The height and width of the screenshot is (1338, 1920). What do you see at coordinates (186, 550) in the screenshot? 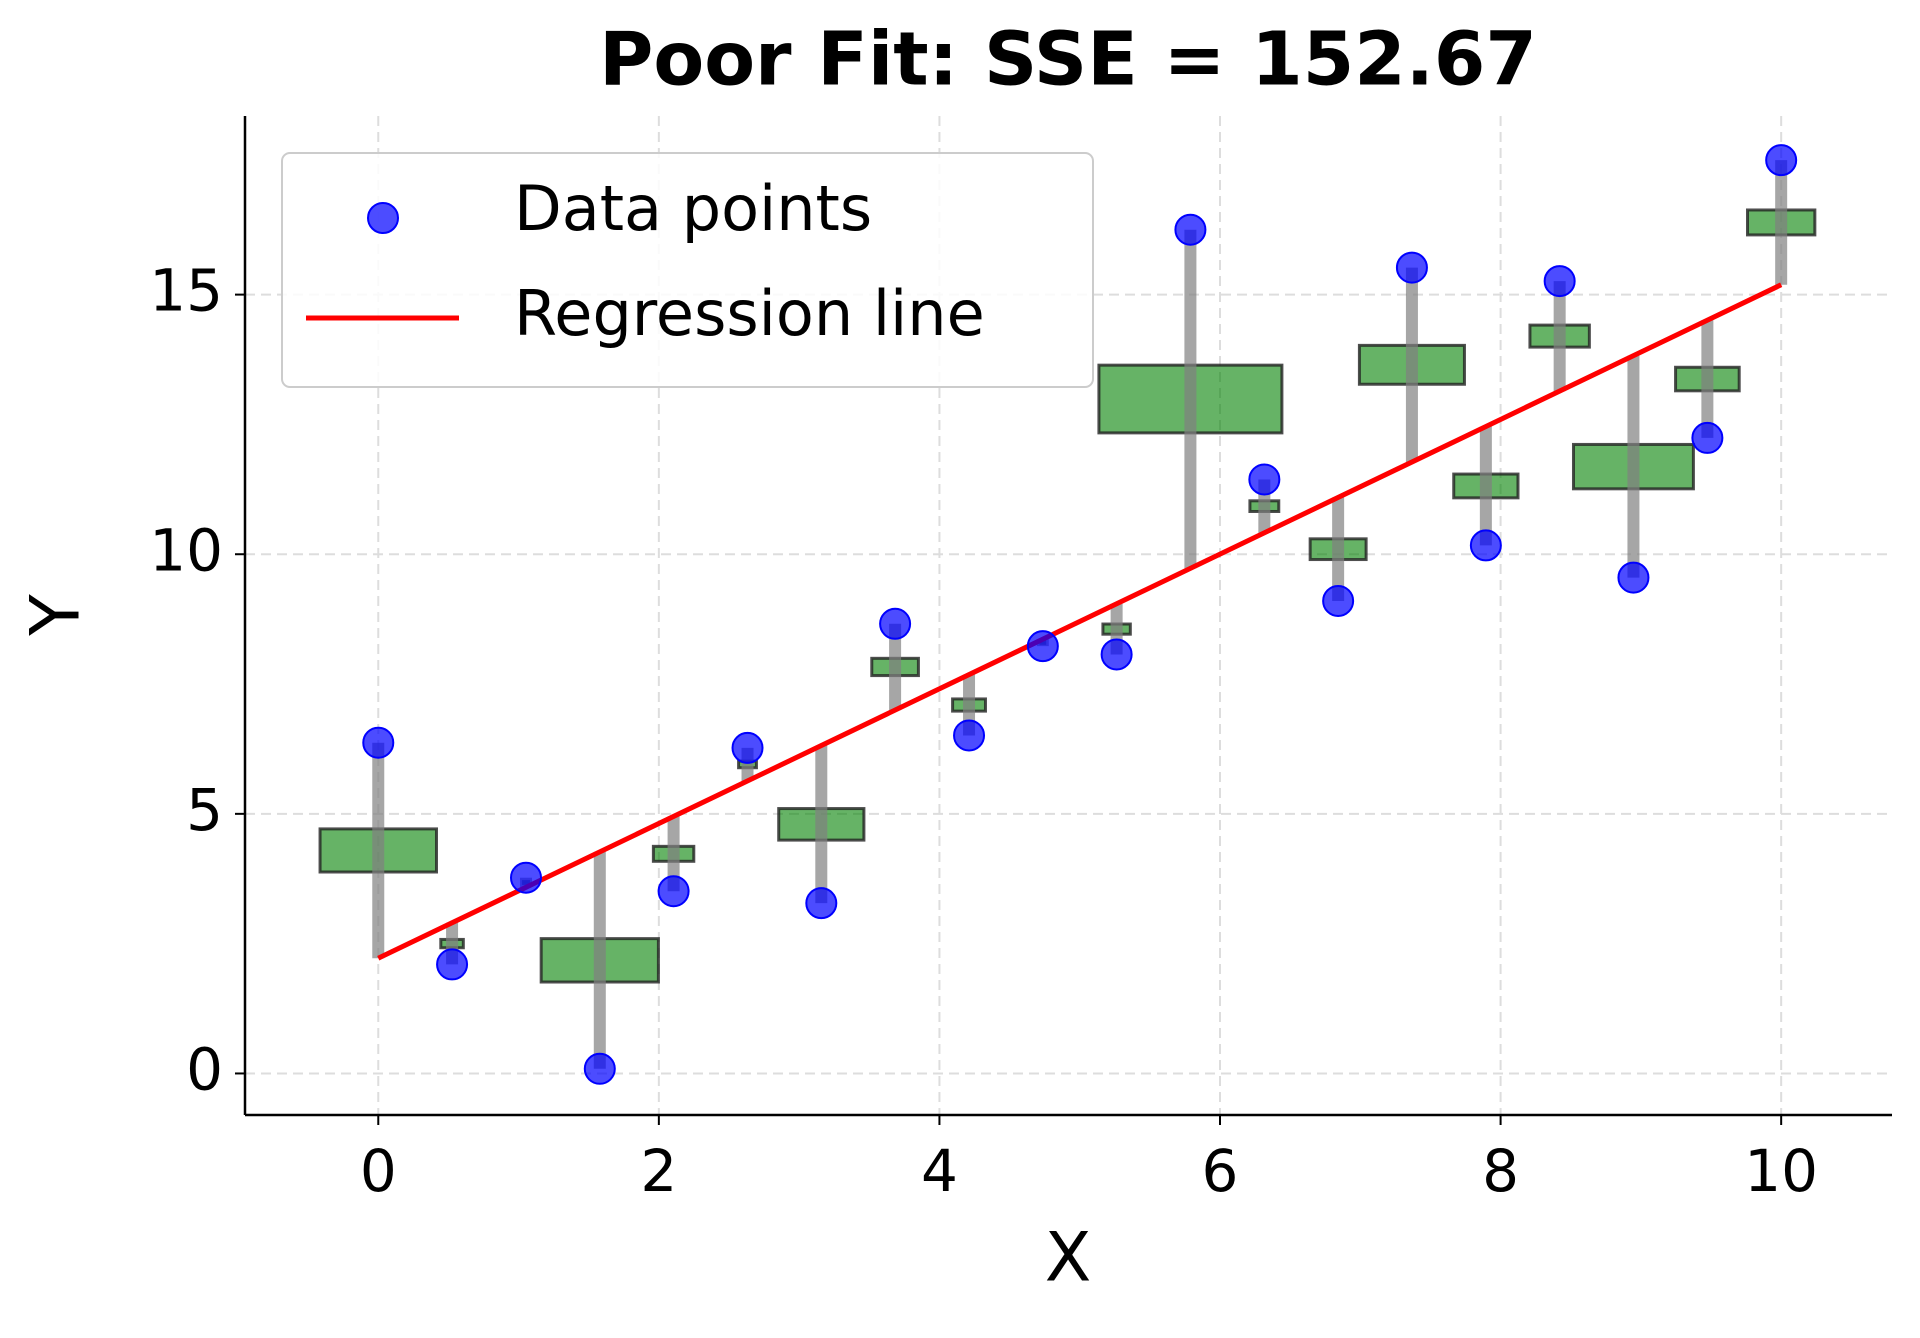
I see `y-tick-label: 10` at bounding box center [186, 550].